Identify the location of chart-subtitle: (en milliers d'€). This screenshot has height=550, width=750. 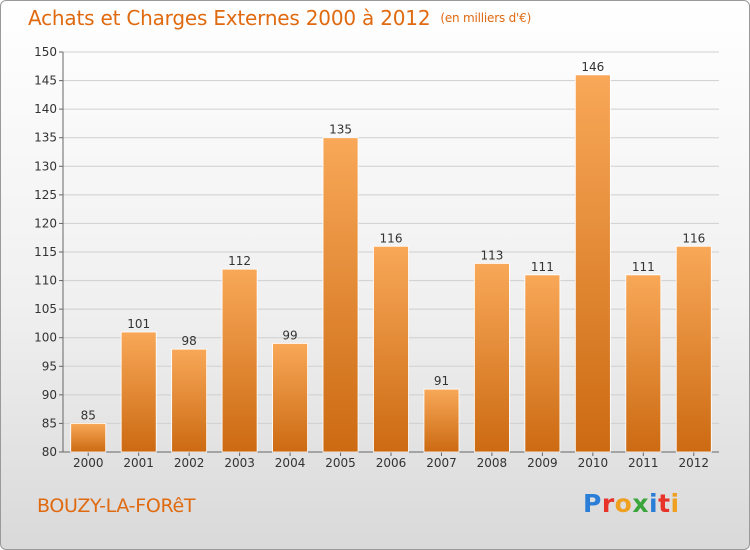
(486, 18).